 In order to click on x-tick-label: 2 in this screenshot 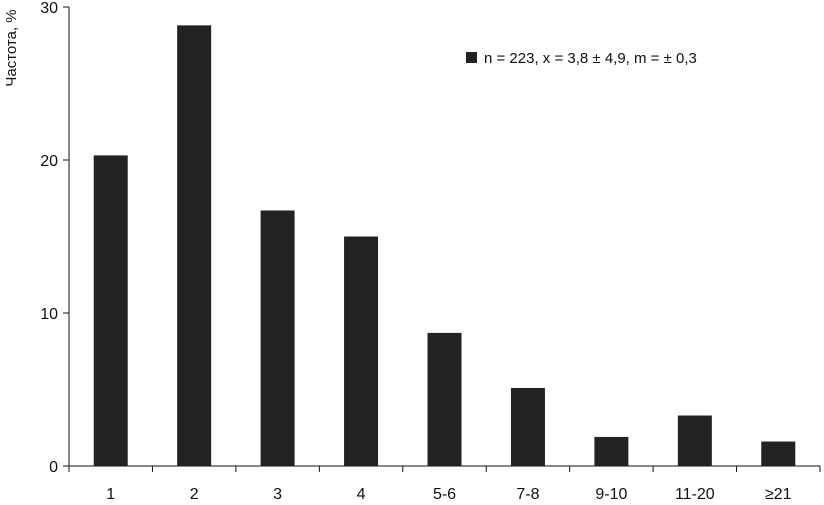, I will do `click(194, 494)`.